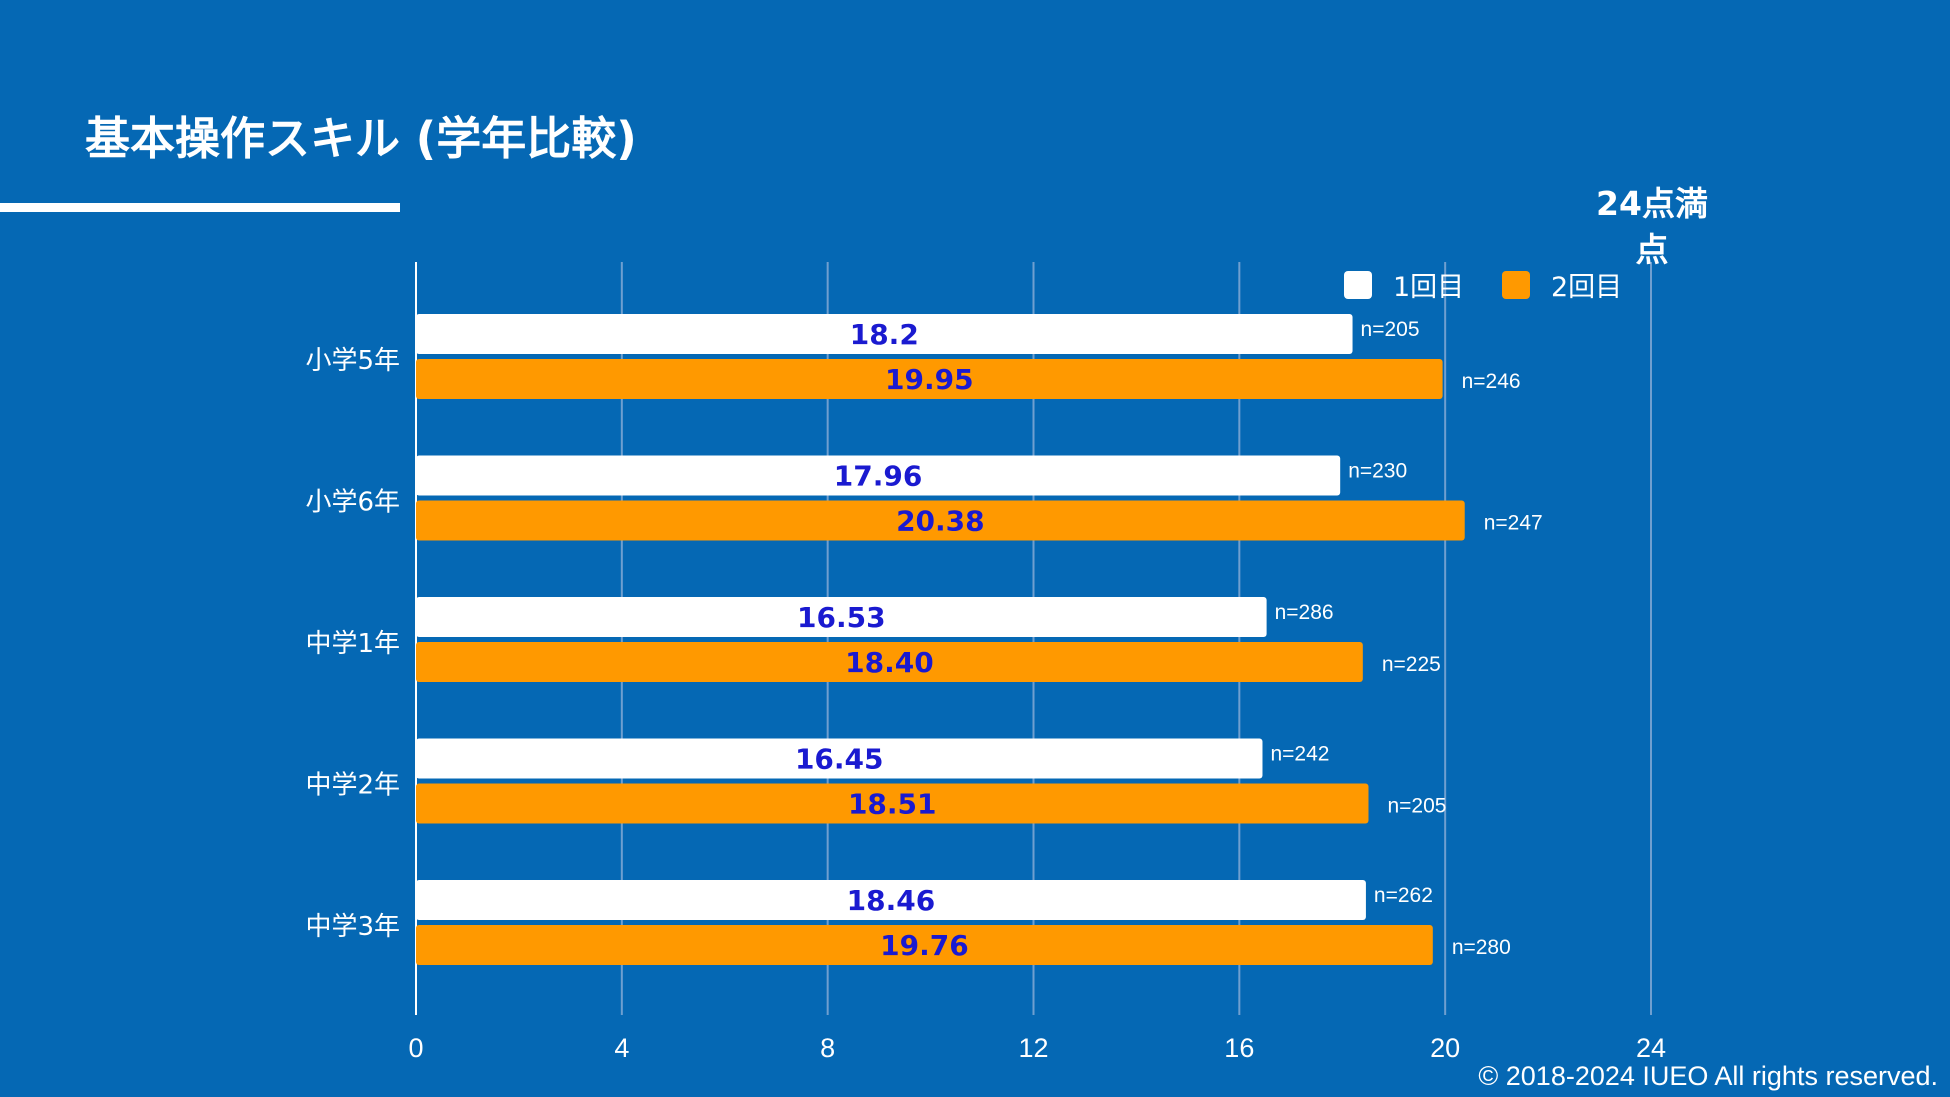  Describe the element at coordinates (1411, 664) in the screenshot. I see `n-label: n=225` at that location.